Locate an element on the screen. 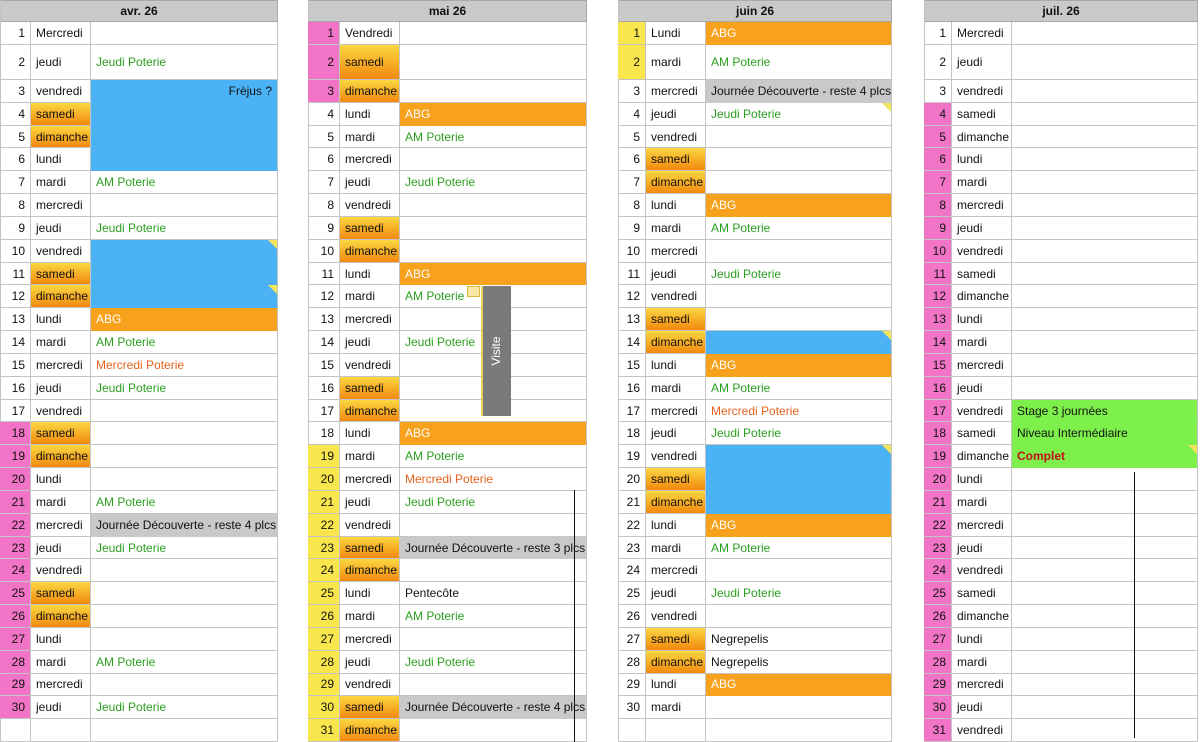  weekday: Mercredi is located at coordinates (982, 33).